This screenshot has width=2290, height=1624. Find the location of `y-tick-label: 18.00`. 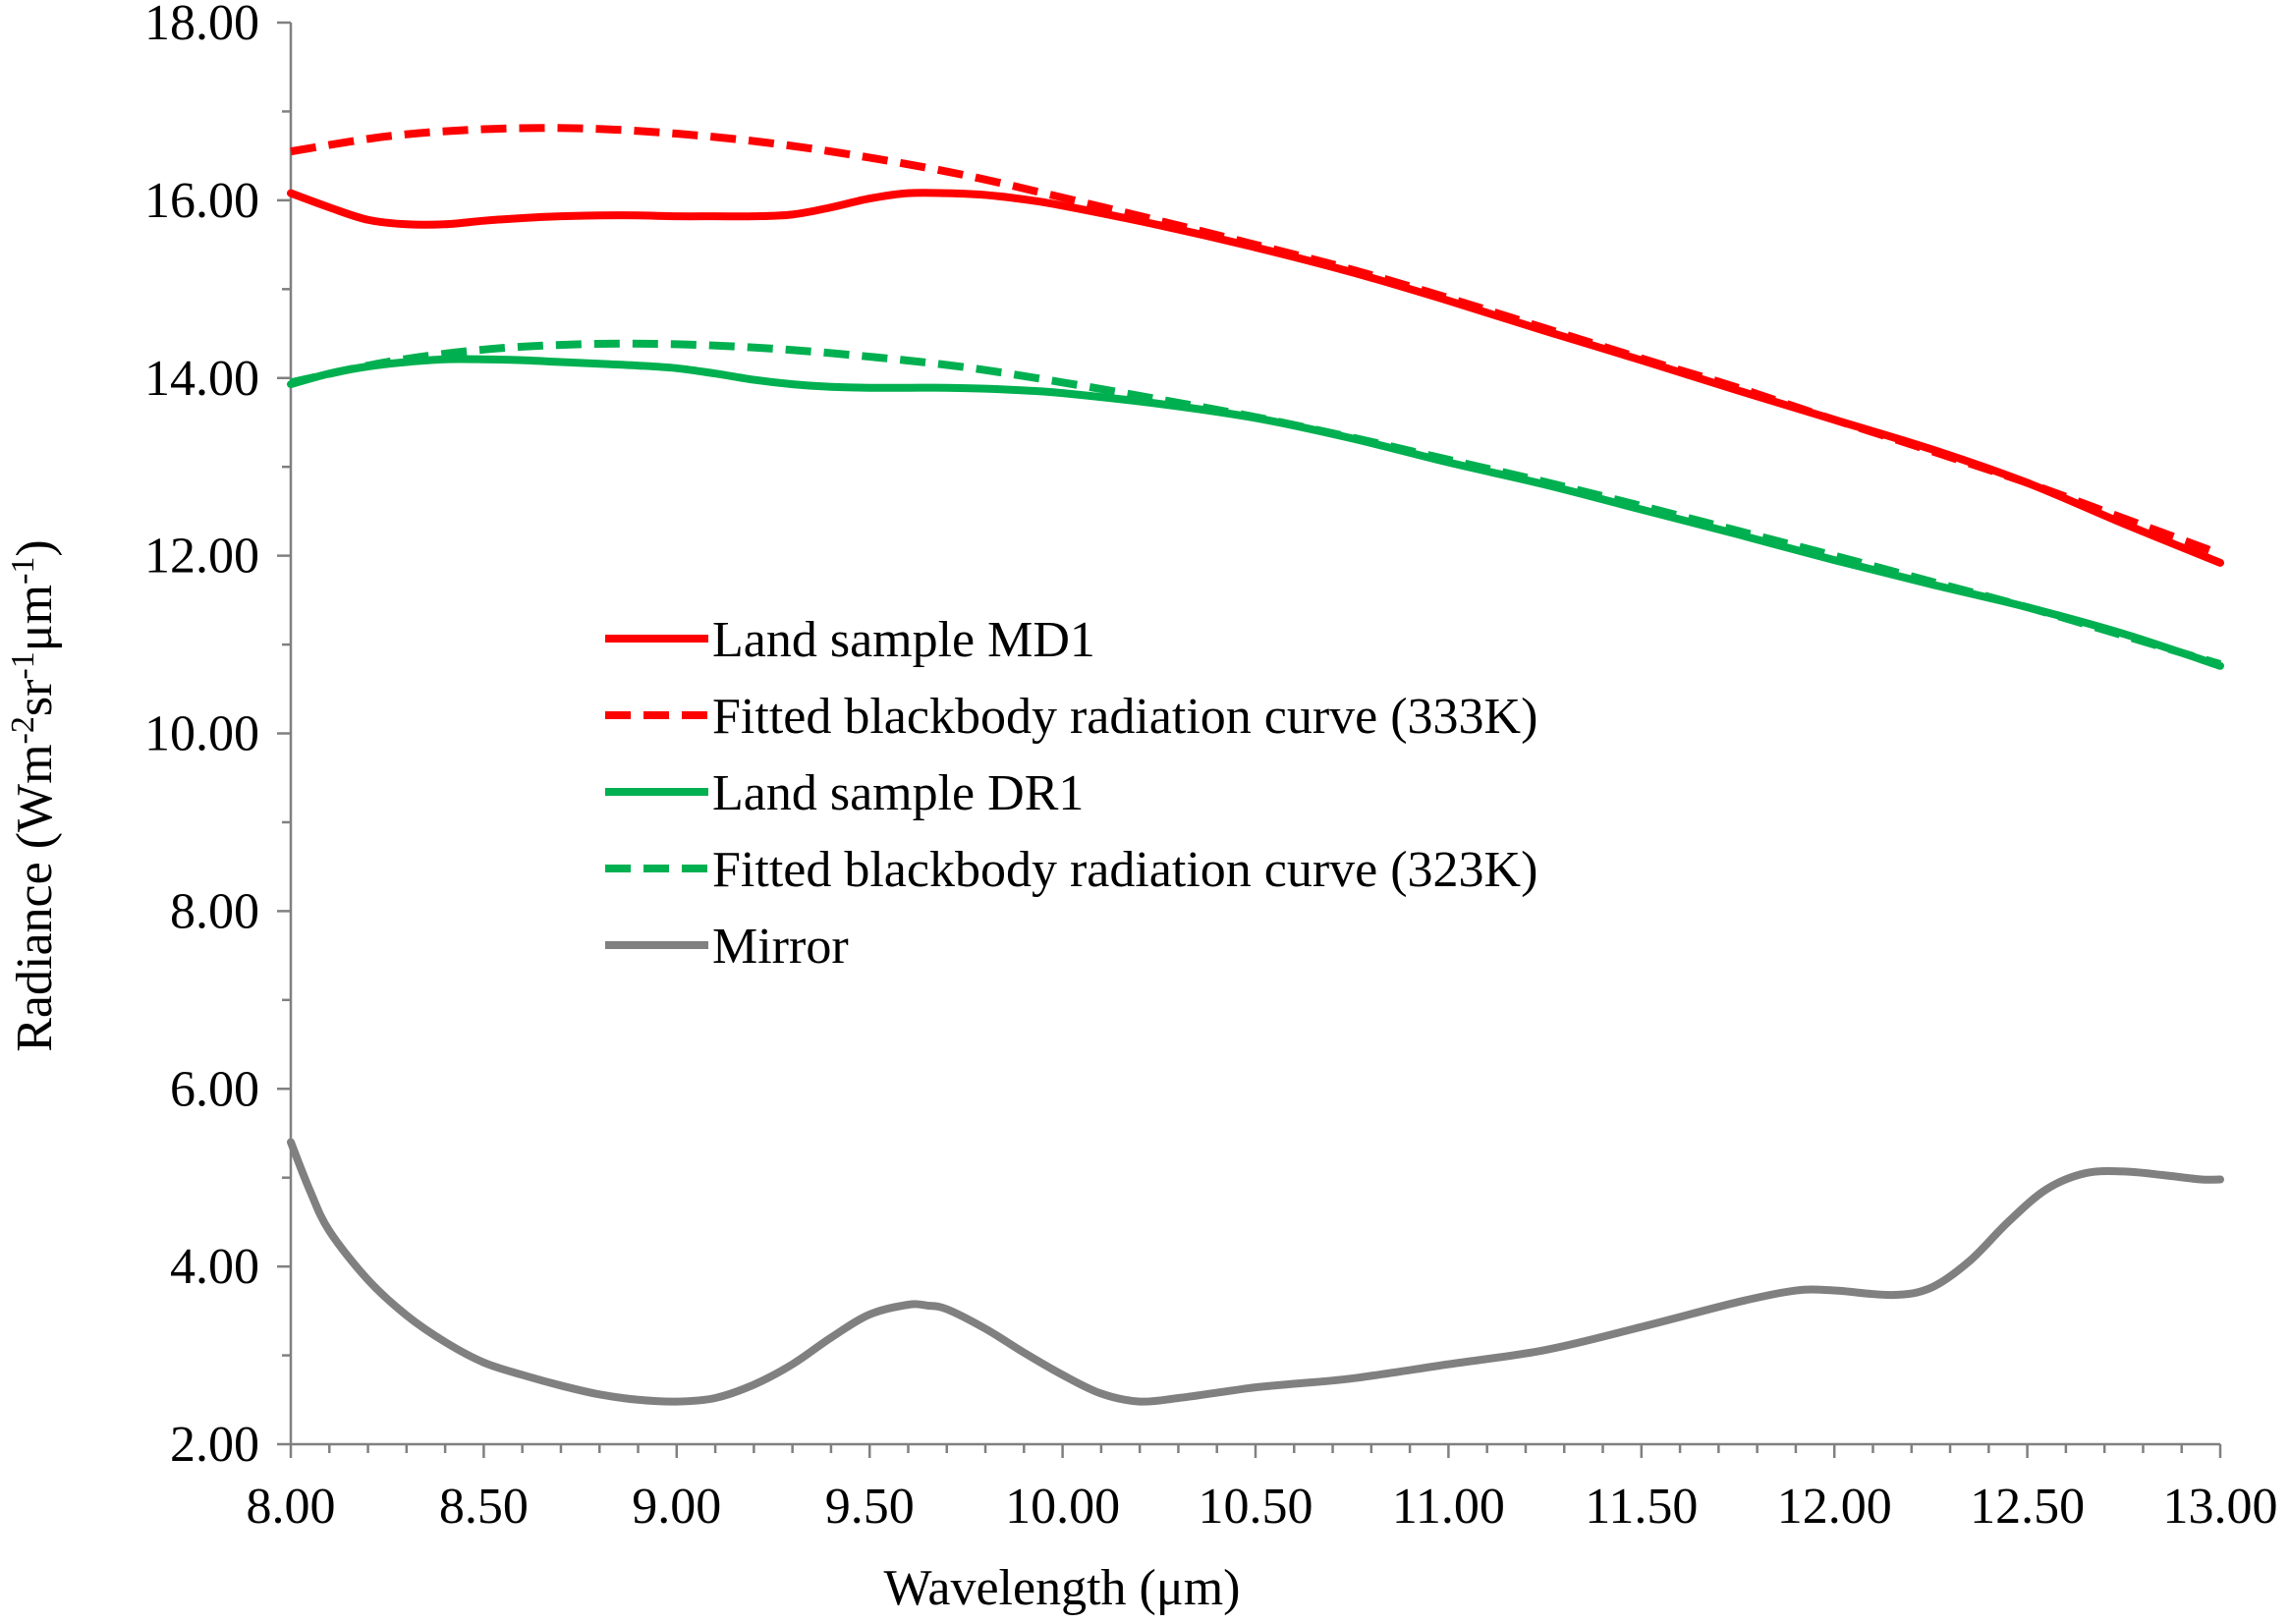

y-tick-label: 18.00 is located at coordinates (202, 25).